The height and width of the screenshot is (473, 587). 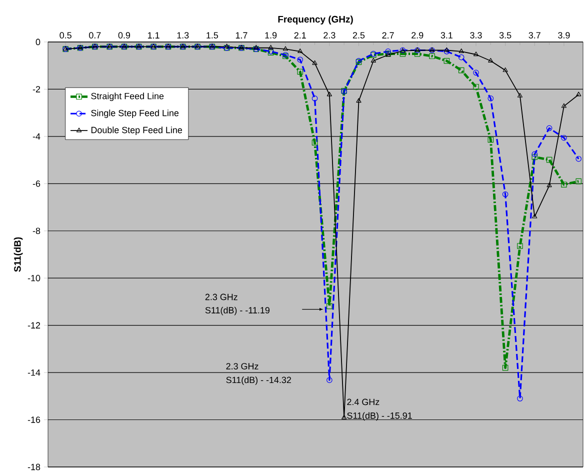 What do you see at coordinates (34, 467) in the screenshot?
I see `y-tick-label: -18` at bounding box center [34, 467].